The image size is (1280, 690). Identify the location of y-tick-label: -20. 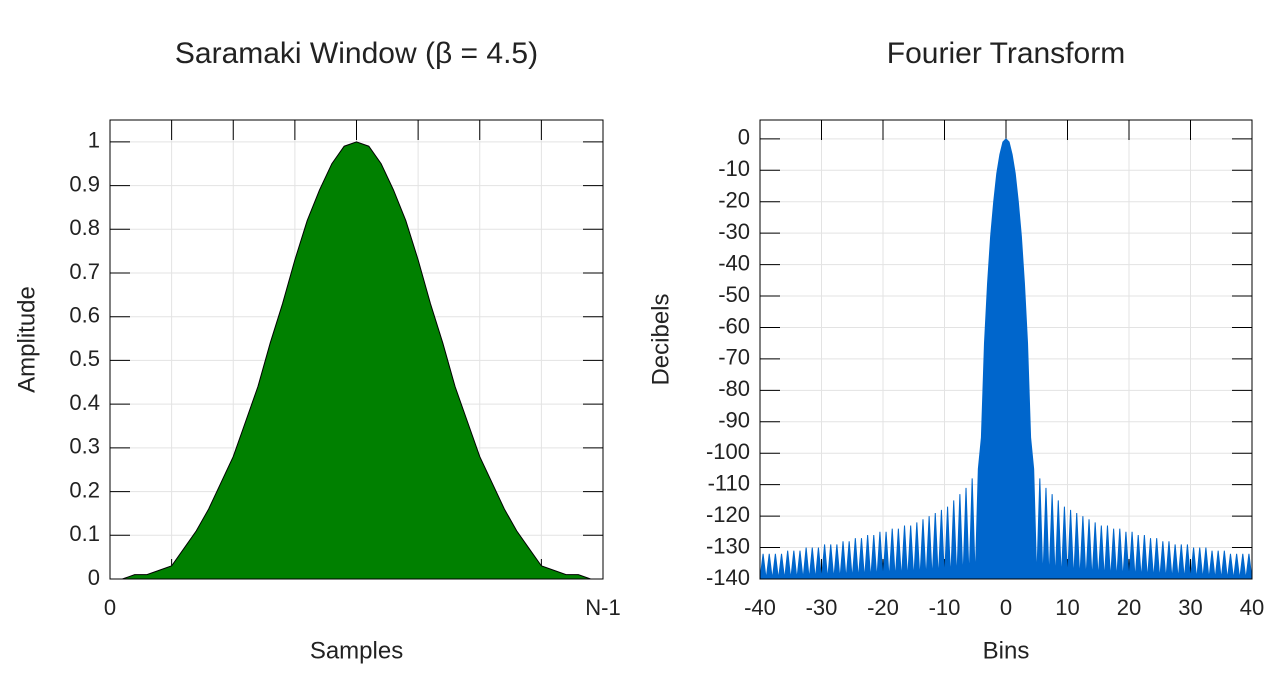
(734, 200).